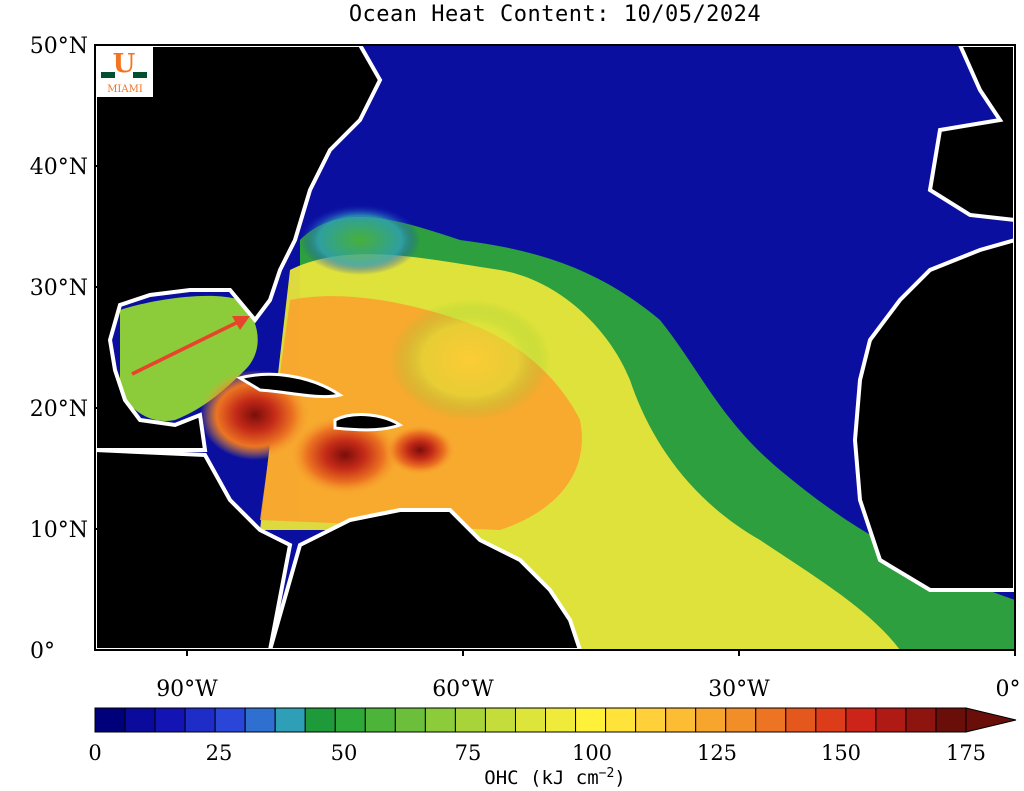  What do you see at coordinates (345, 455) in the screenshot?
I see `warm-core-caribbean` at bounding box center [345, 455].